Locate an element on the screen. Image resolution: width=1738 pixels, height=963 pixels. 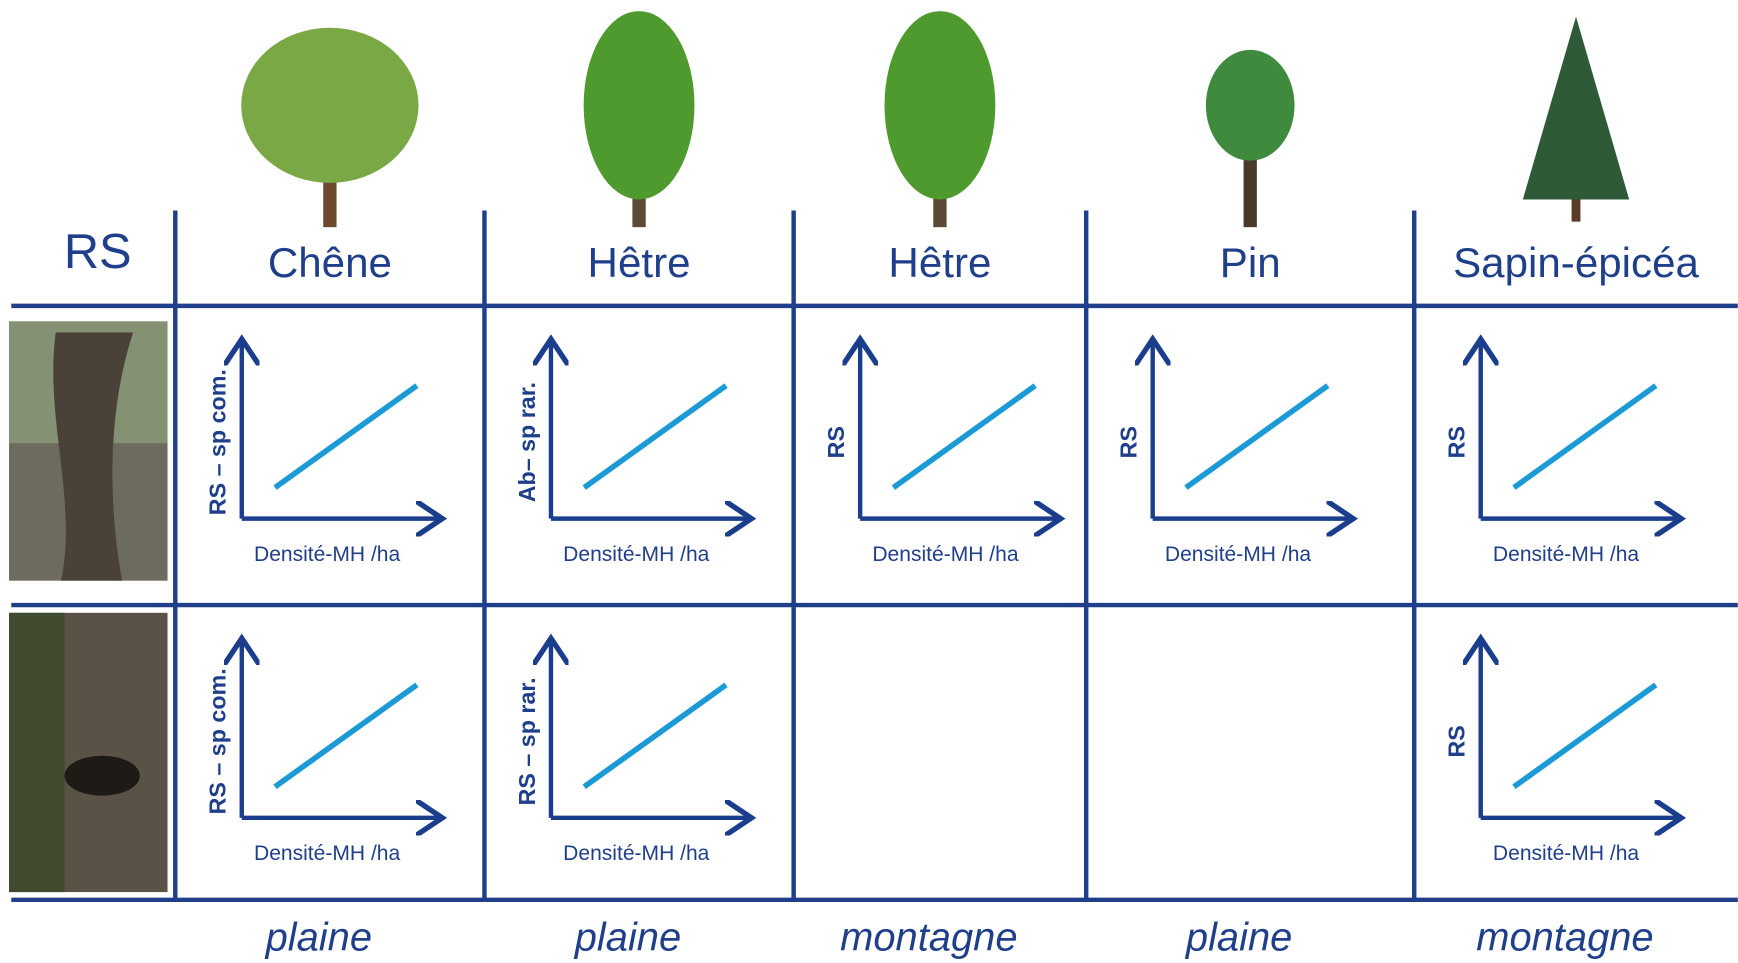
y-axis-label: RS – sp rar. is located at coordinates (527, 741).